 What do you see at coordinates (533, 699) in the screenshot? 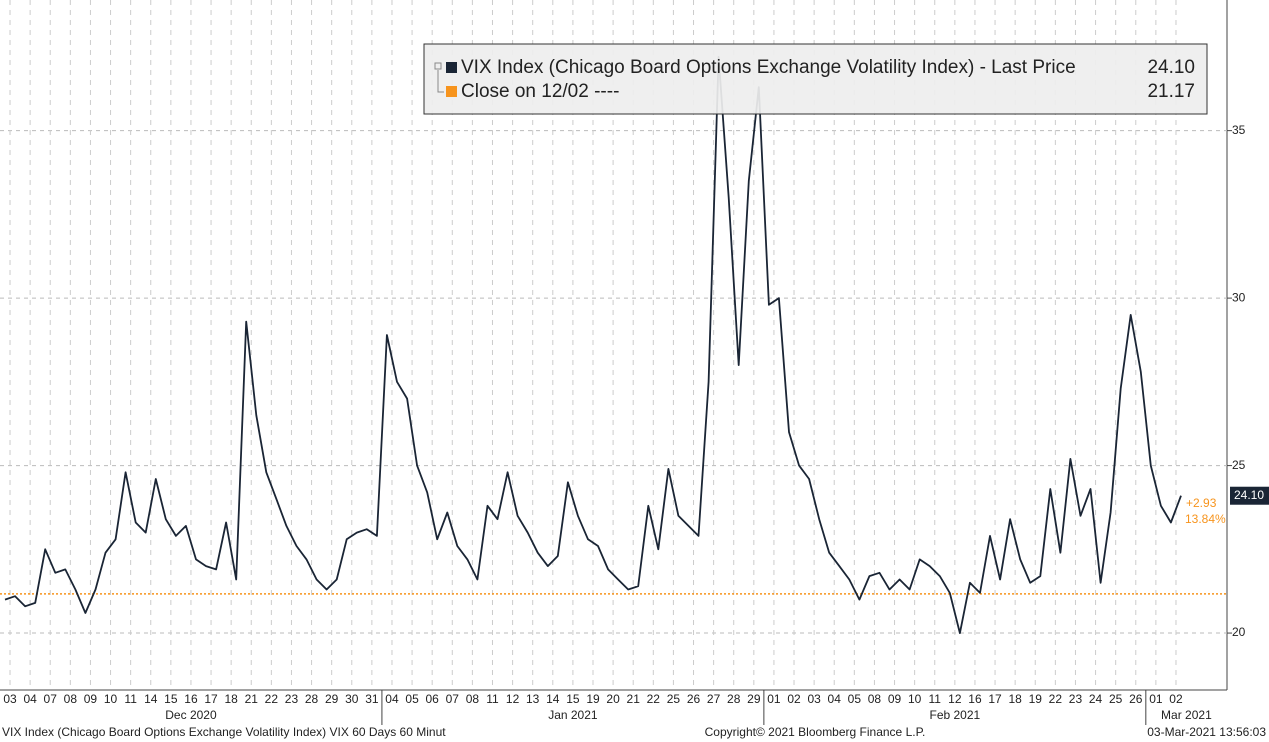
I see `x-tick-label: 13` at bounding box center [533, 699].